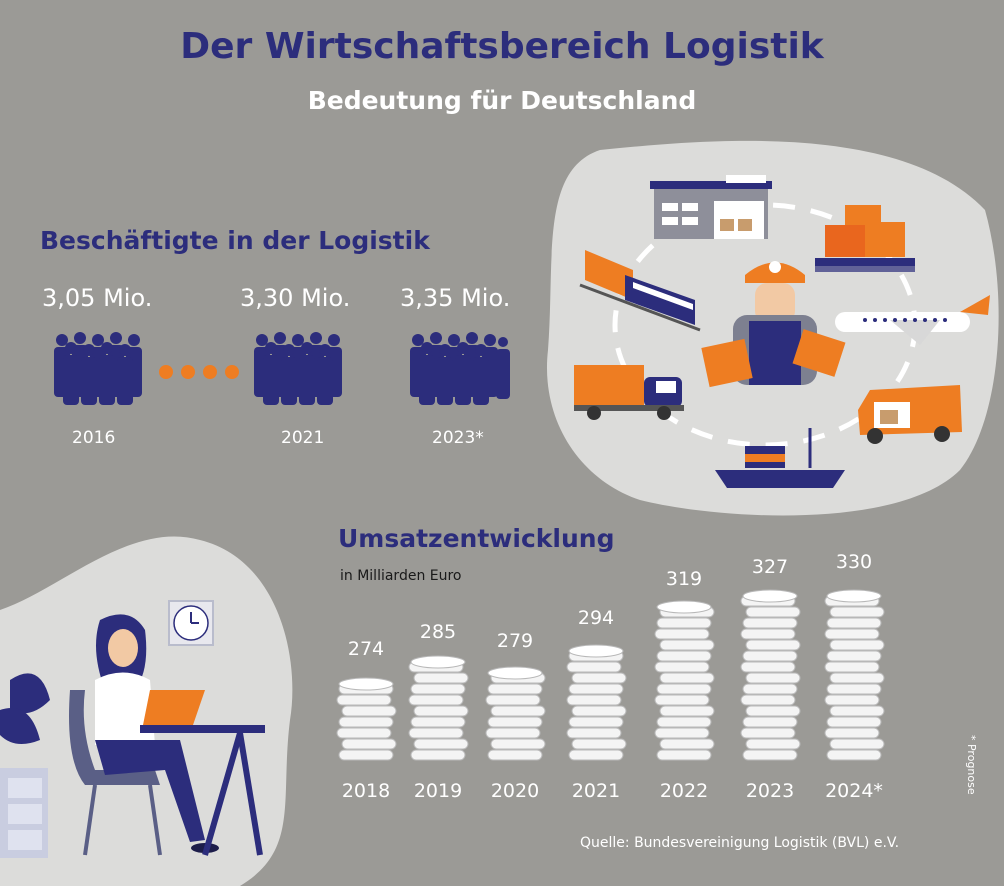 This screenshot has width=1004, height=886. I want to click on employment-year-2021: 2021, so click(303, 438).